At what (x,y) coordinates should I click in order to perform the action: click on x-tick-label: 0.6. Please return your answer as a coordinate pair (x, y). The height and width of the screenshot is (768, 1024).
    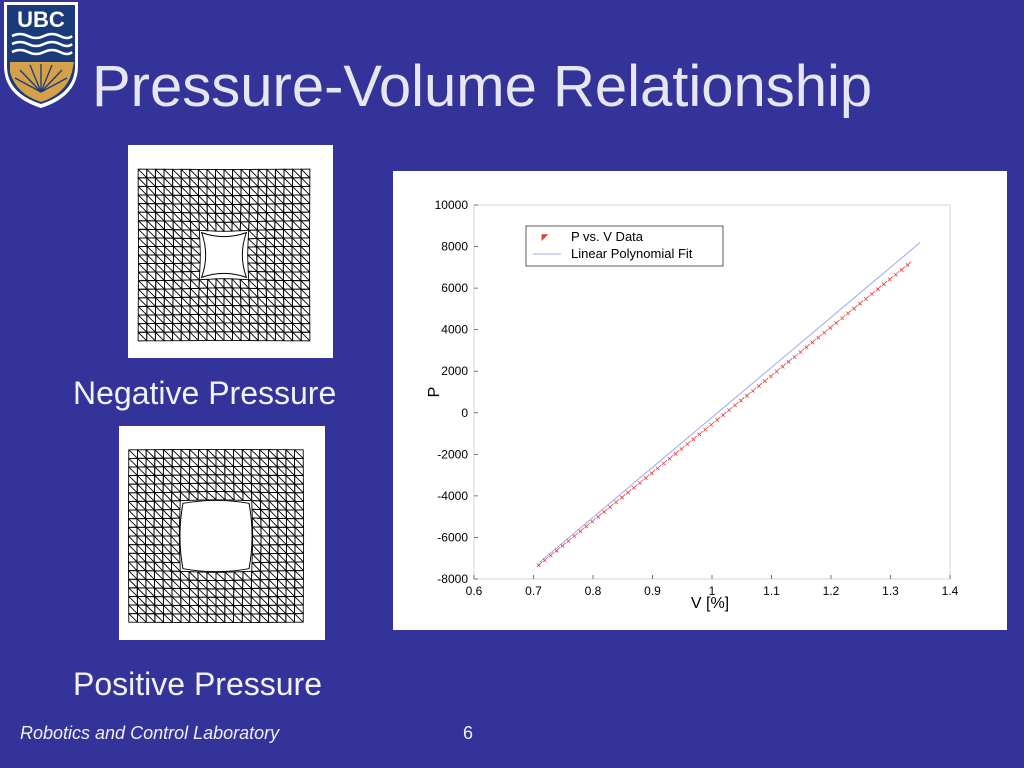
    Looking at the image, I should click on (474, 591).